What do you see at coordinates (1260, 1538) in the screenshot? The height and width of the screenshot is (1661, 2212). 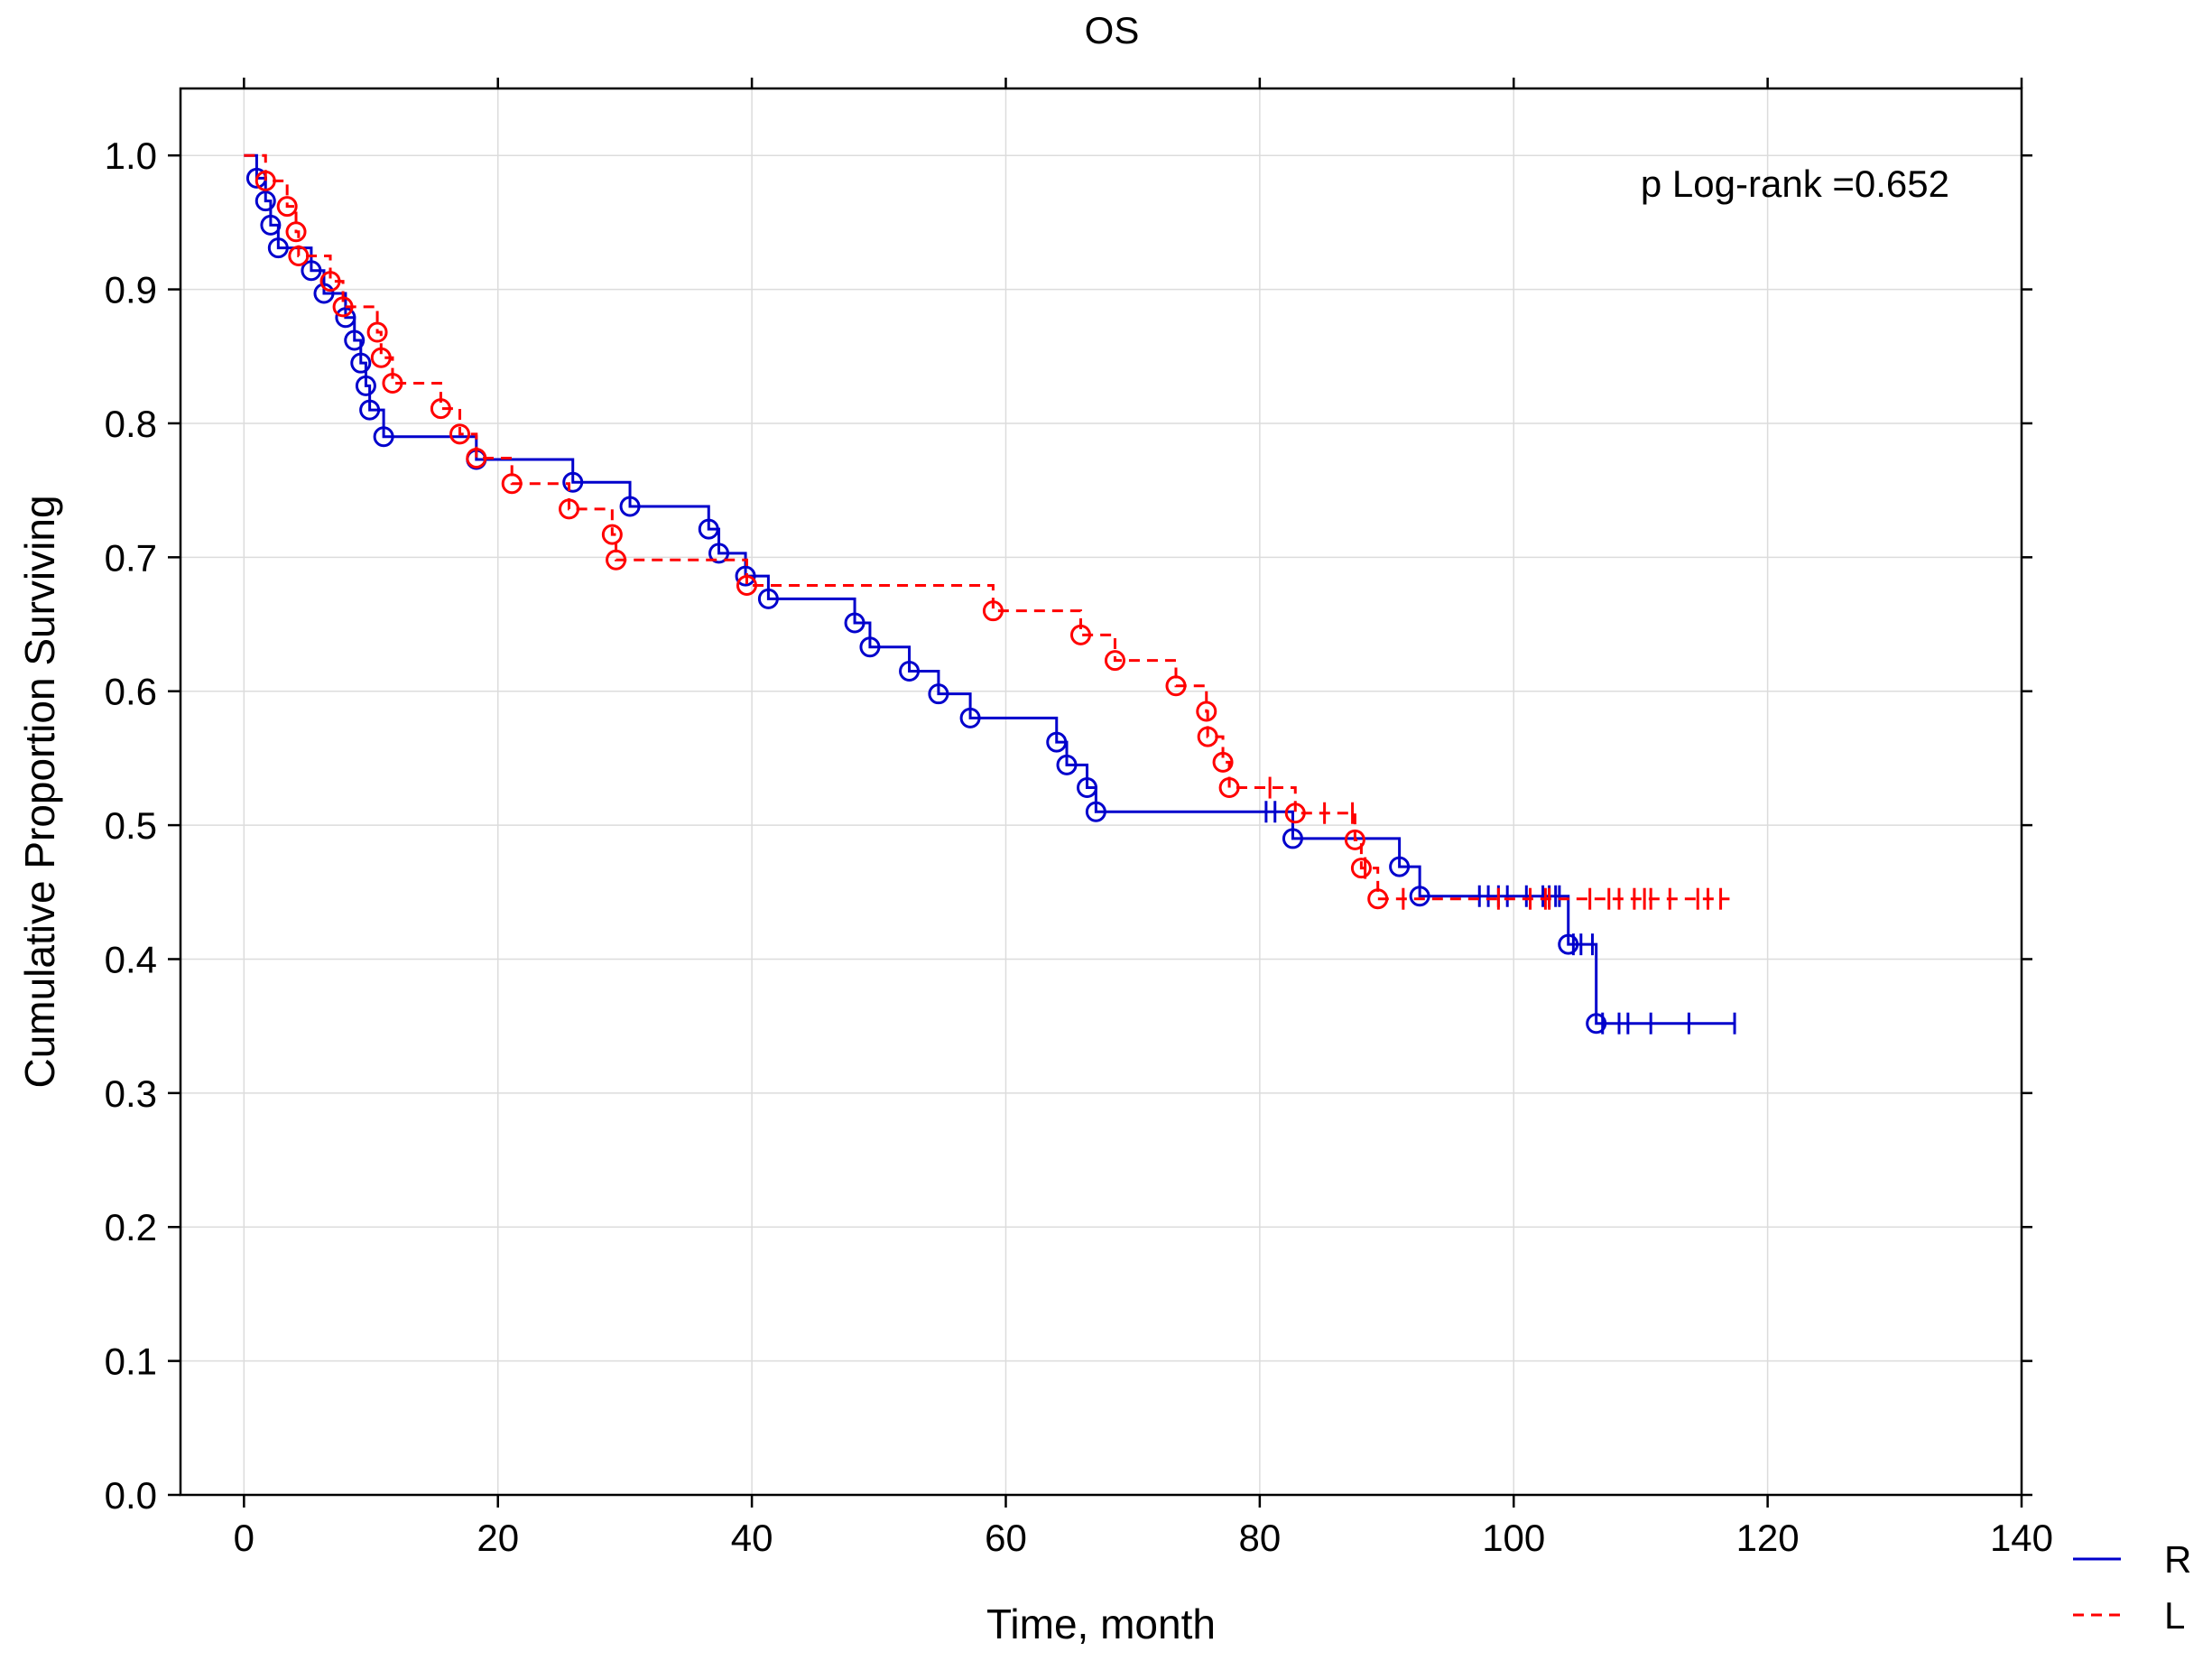 I see `x-tick-label: 80` at bounding box center [1260, 1538].